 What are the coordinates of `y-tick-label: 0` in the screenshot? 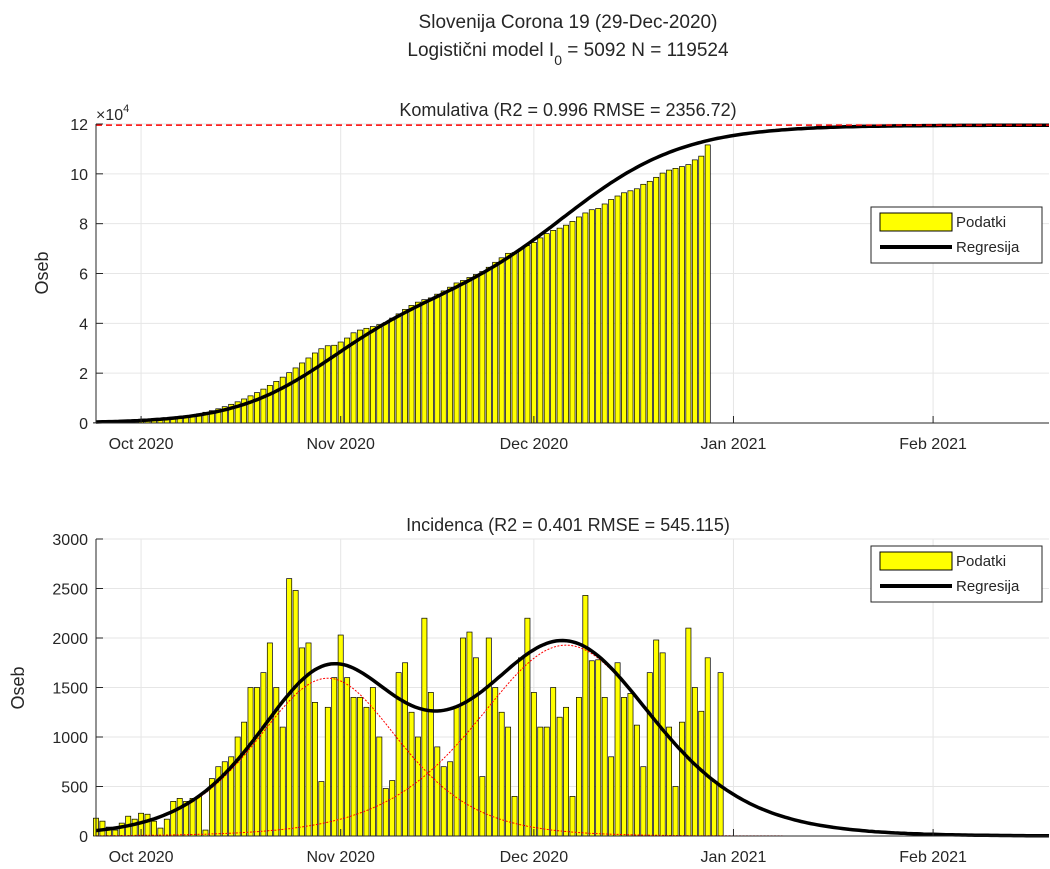 It's located at (83, 837).